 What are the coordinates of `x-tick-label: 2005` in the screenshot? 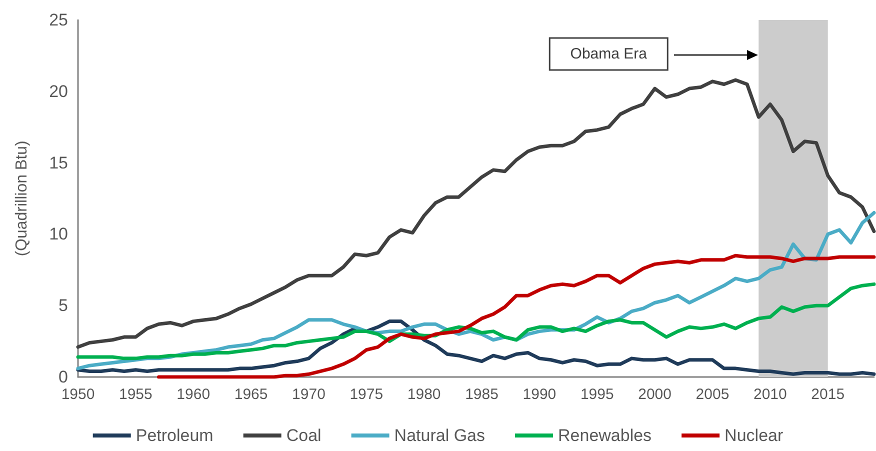 It's located at (713, 394).